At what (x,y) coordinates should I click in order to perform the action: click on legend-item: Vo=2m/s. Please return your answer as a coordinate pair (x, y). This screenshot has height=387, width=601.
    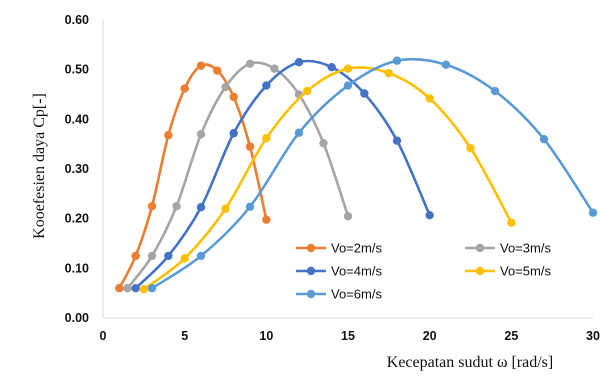
    Looking at the image, I should click on (339, 248).